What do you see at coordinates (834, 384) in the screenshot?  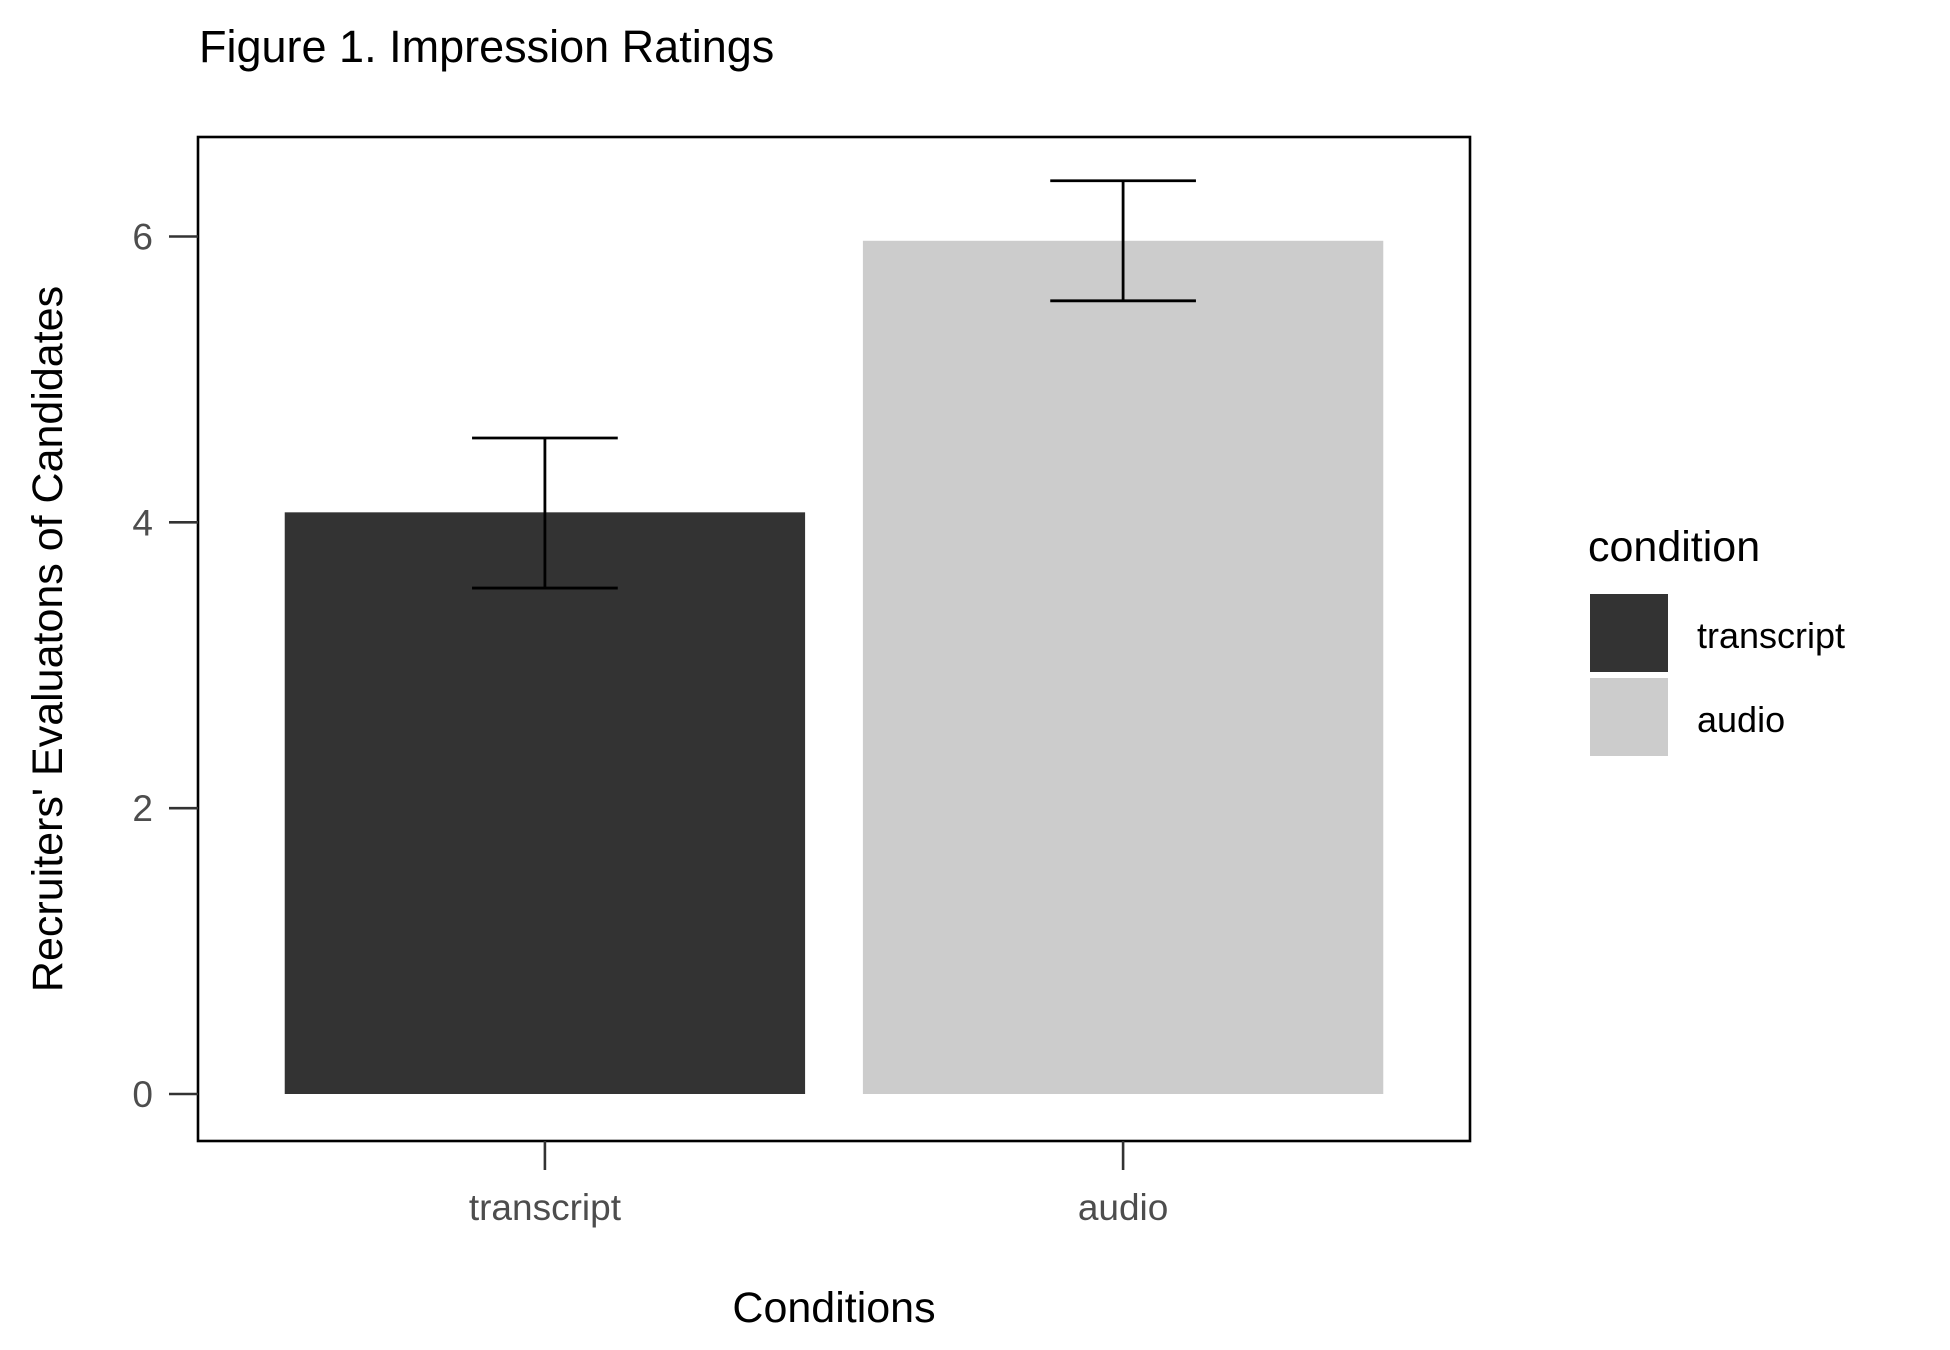 I see `error-bars-layer` at bounding box center [834, 384].